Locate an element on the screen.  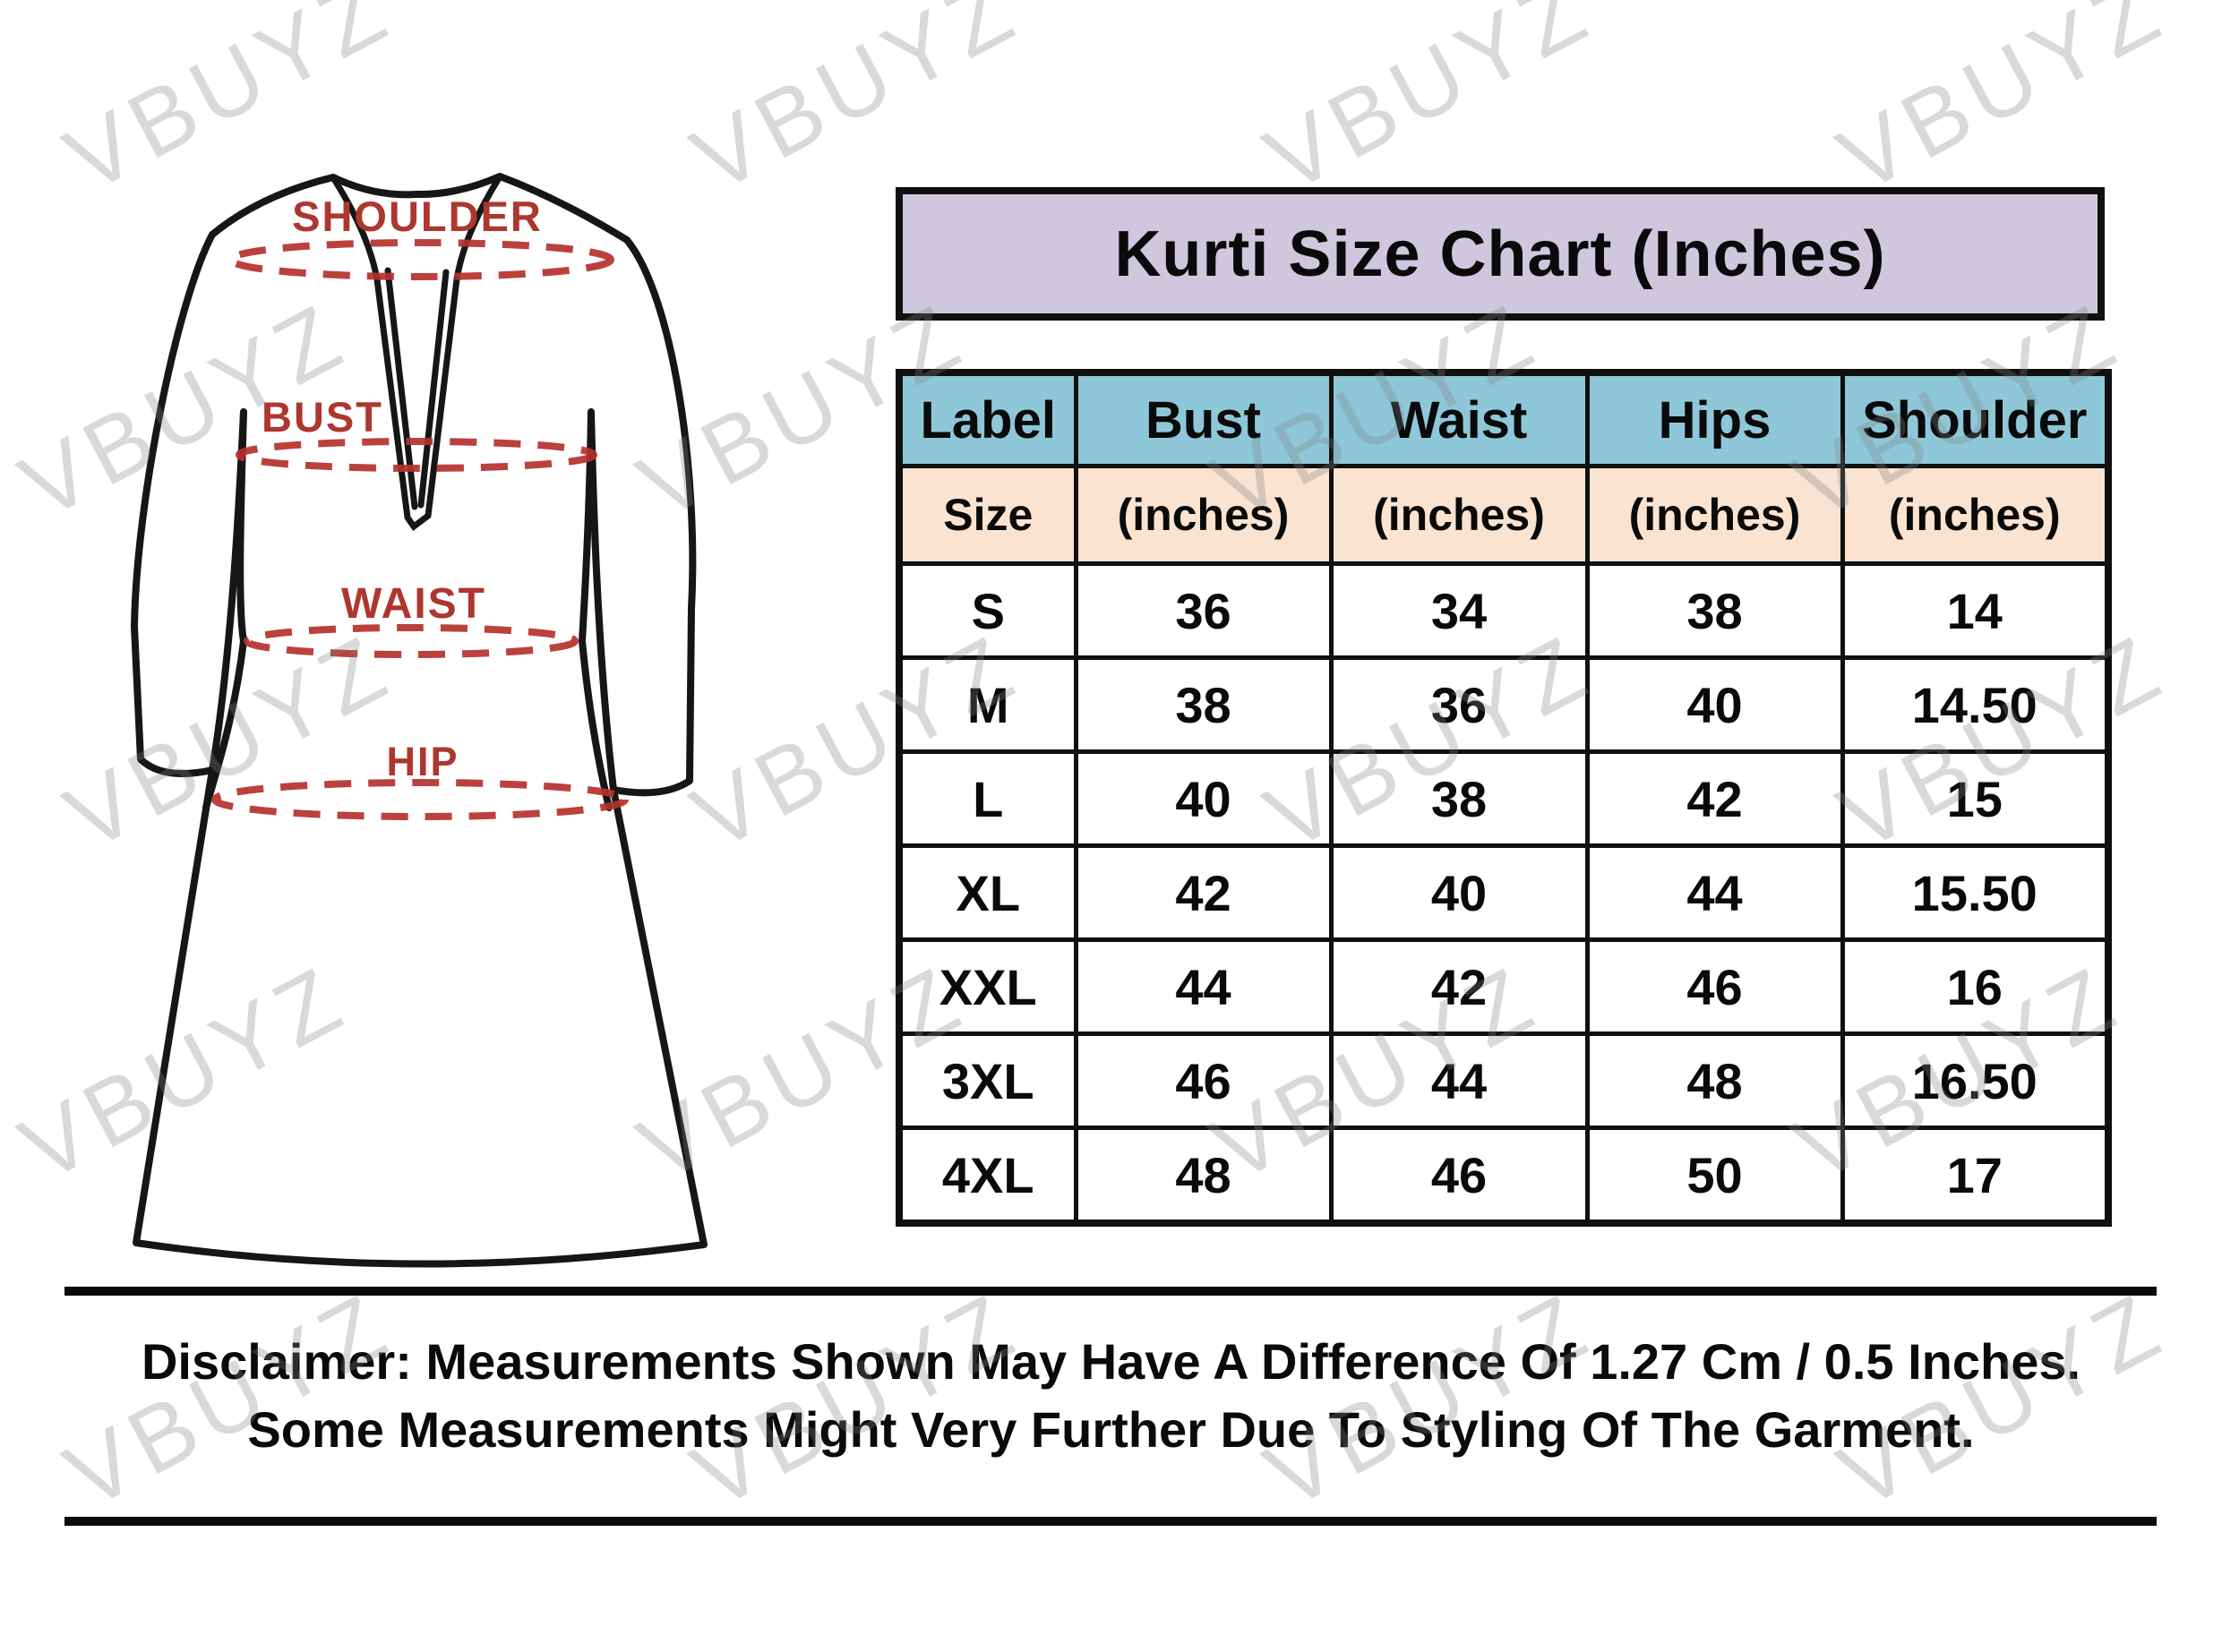
header-shoulder: Shoulder is located at coordinates (1975, 419).